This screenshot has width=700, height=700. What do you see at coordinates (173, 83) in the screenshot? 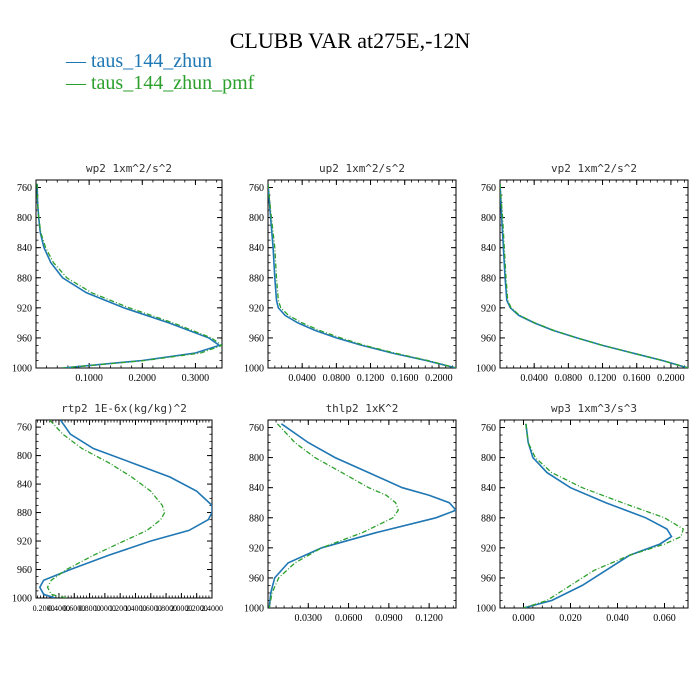
I see `legend-label: taus_144_zhun_pmf` at bounding box center [173, 83].